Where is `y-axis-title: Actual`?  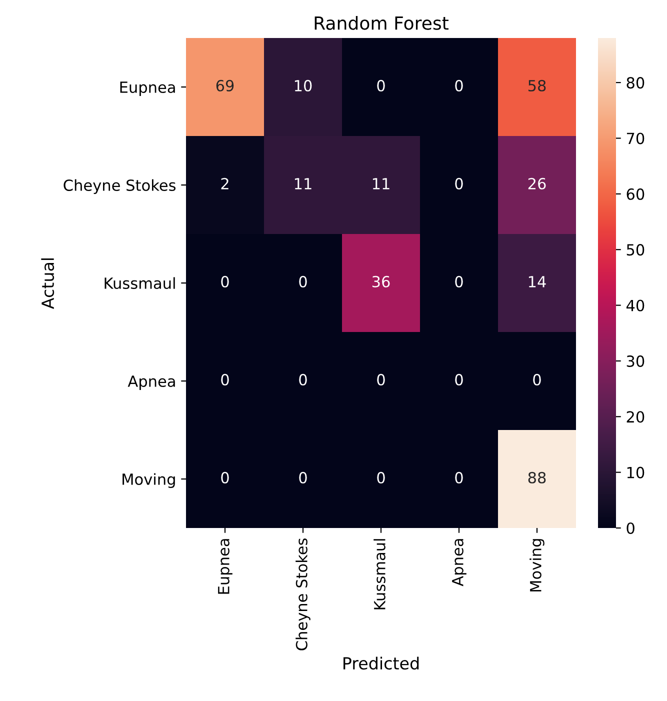
y-axis-title: Actual is located at coordinates (47, 283).